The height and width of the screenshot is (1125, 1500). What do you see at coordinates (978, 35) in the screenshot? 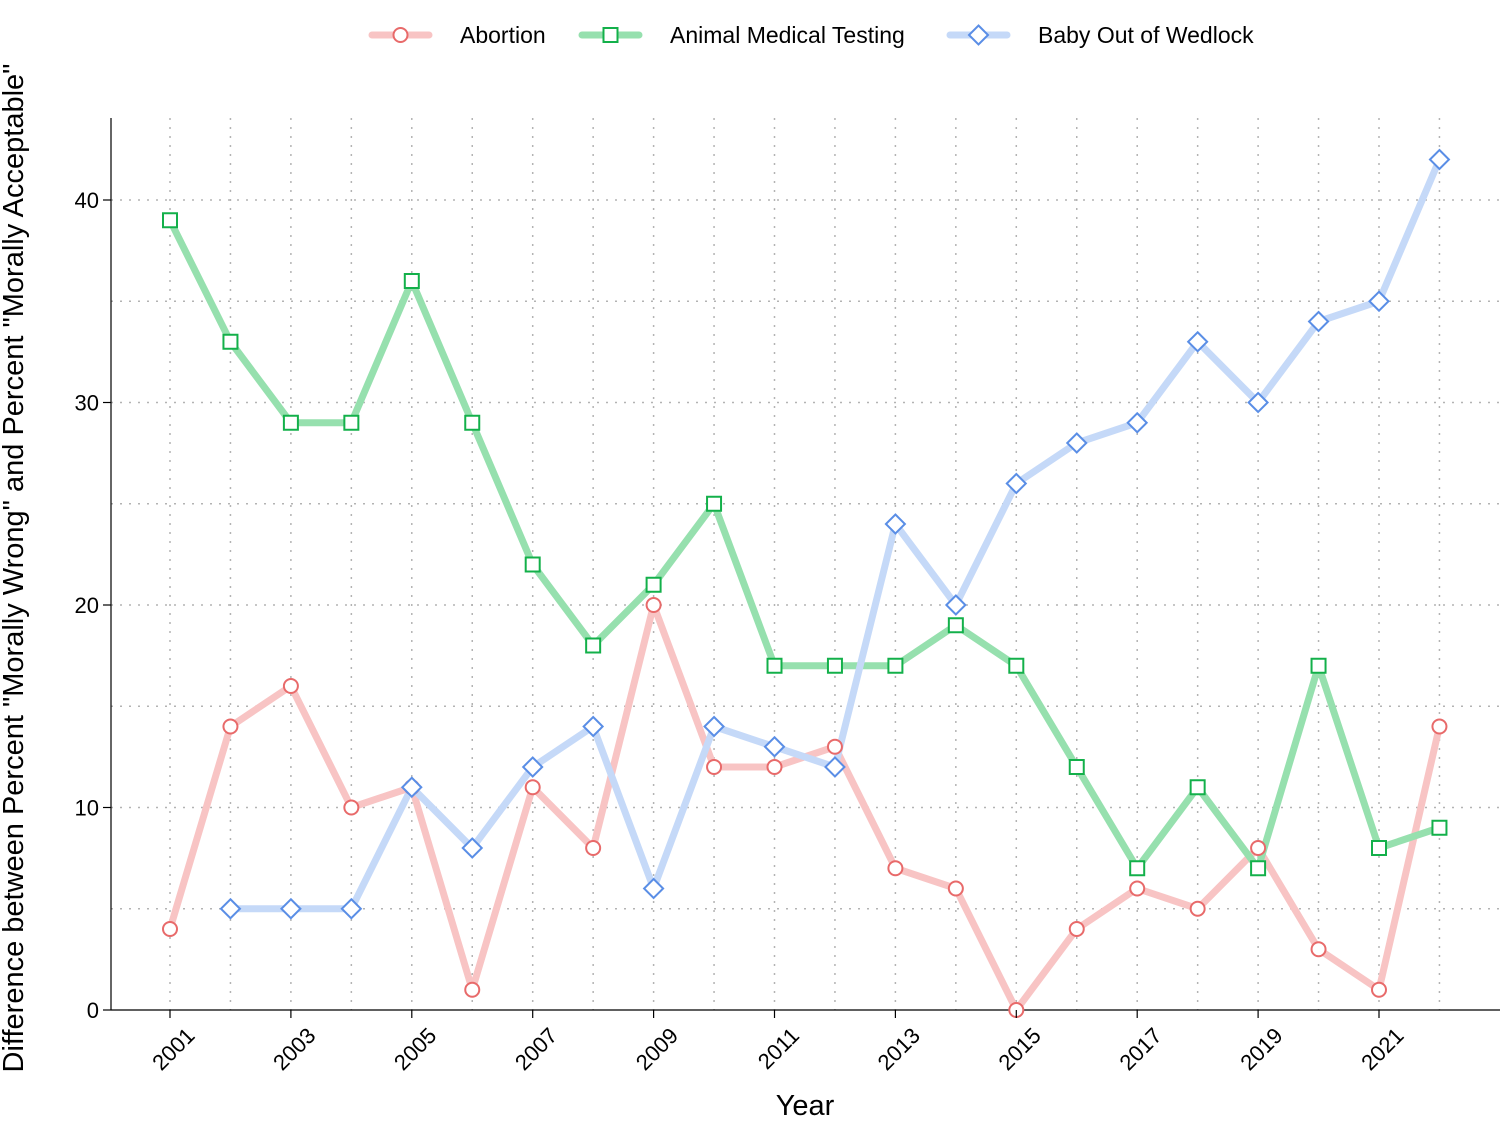
I see `legend-marker-baby-out-of-wedlock` at bounding box center [978, 35].